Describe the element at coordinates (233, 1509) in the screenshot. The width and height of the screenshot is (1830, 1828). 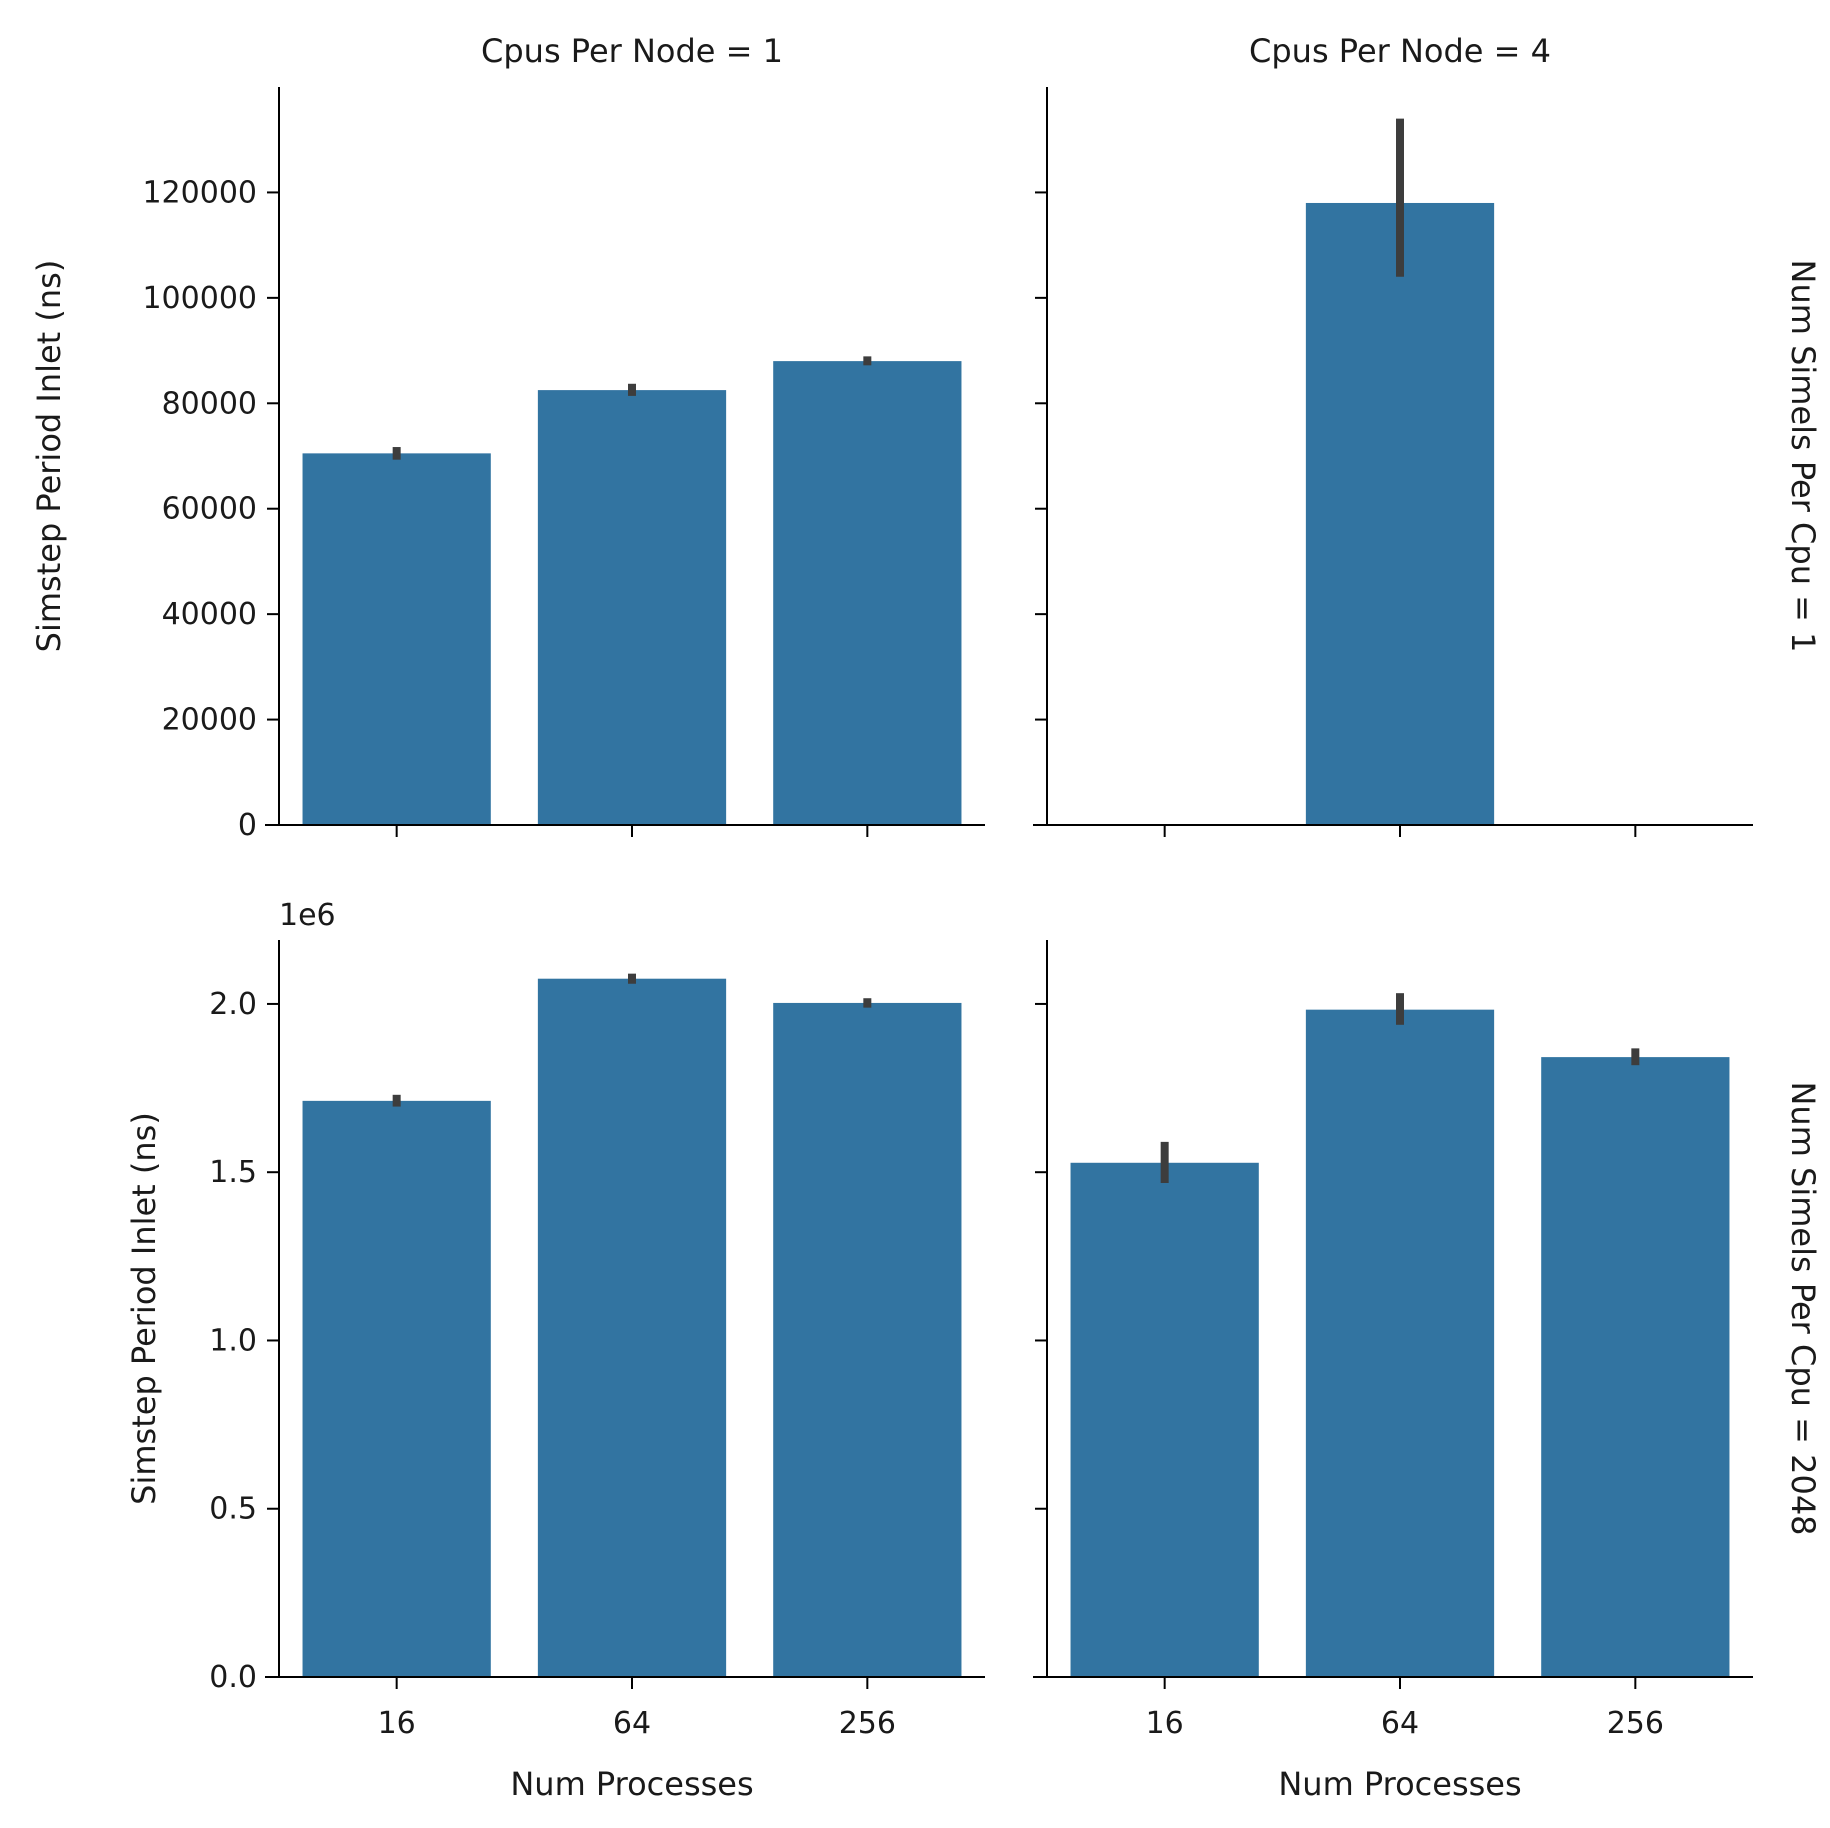
I see `y-tick-label-r2c1-1: 0.5` at that location.